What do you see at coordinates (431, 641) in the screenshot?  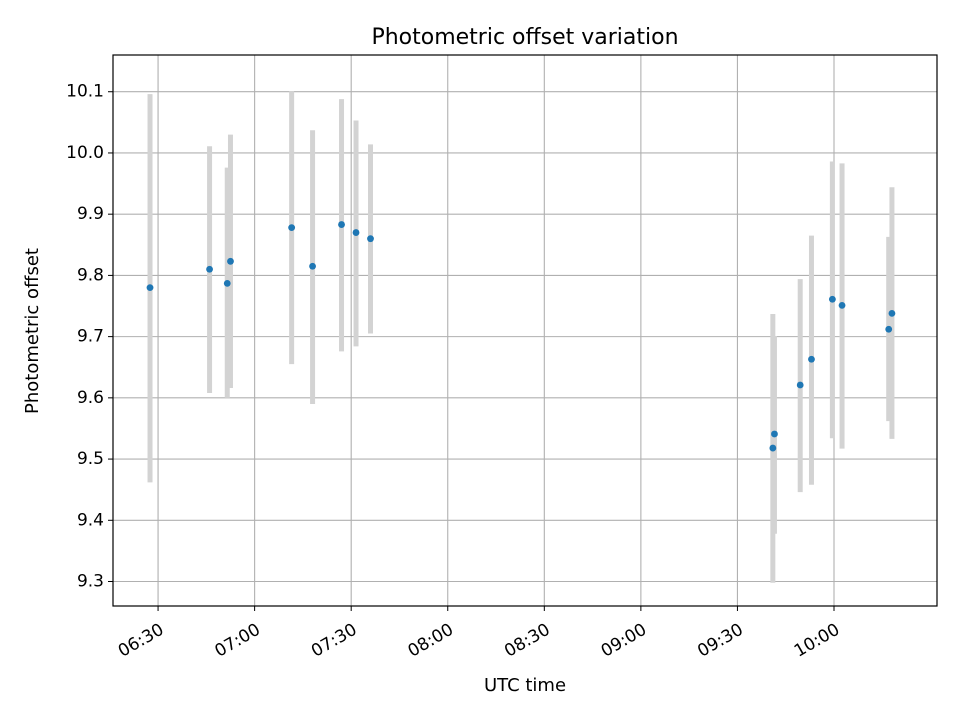 I see `x-tick-label: 08:00` at bounding box center [431, 641].